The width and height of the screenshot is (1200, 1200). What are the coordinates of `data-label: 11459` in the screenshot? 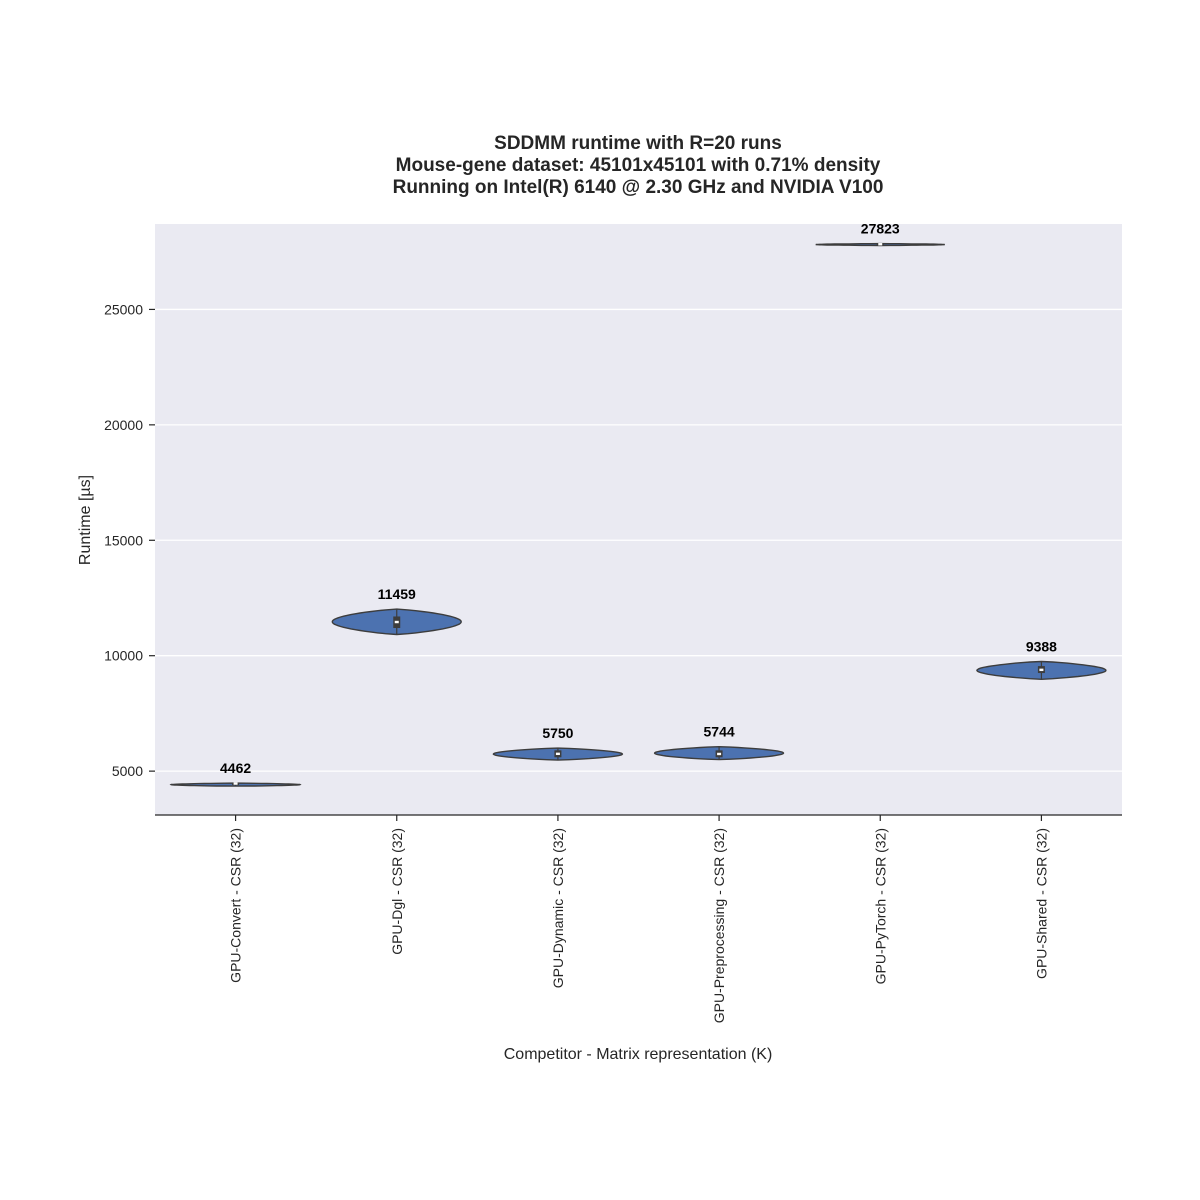 It's located at (397, 594).